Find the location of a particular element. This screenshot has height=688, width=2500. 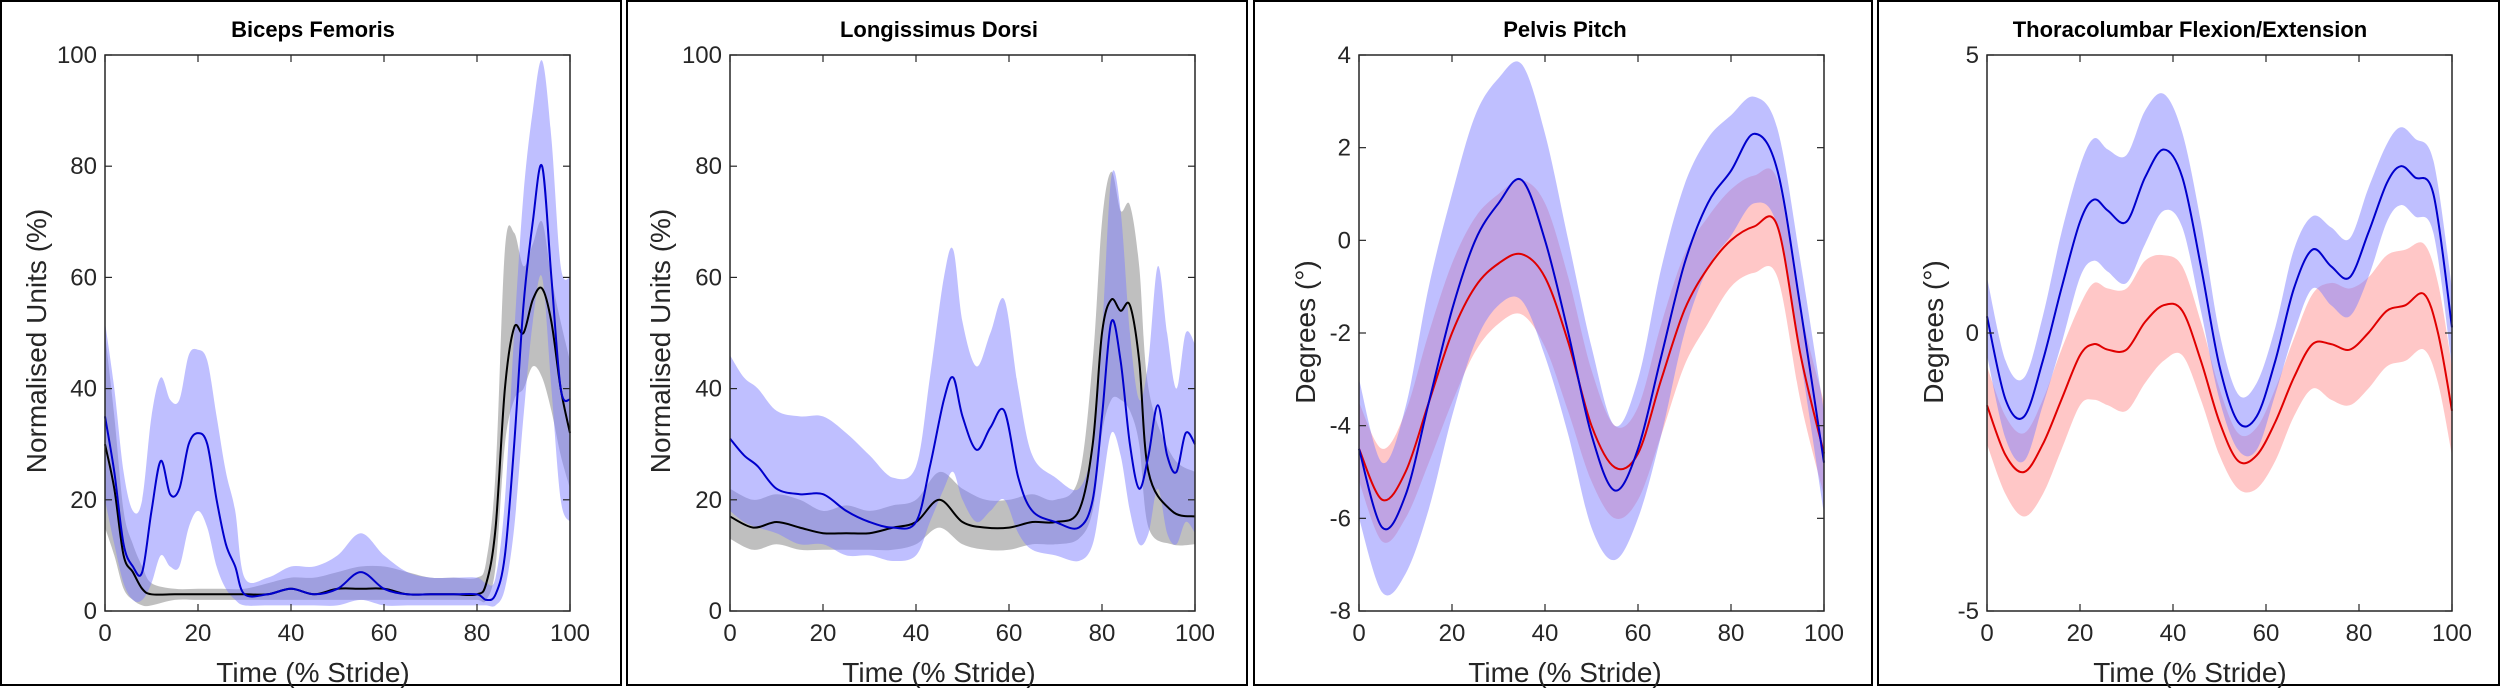

chart-title: Biceps Femoris is located at coordinates (313, 29).